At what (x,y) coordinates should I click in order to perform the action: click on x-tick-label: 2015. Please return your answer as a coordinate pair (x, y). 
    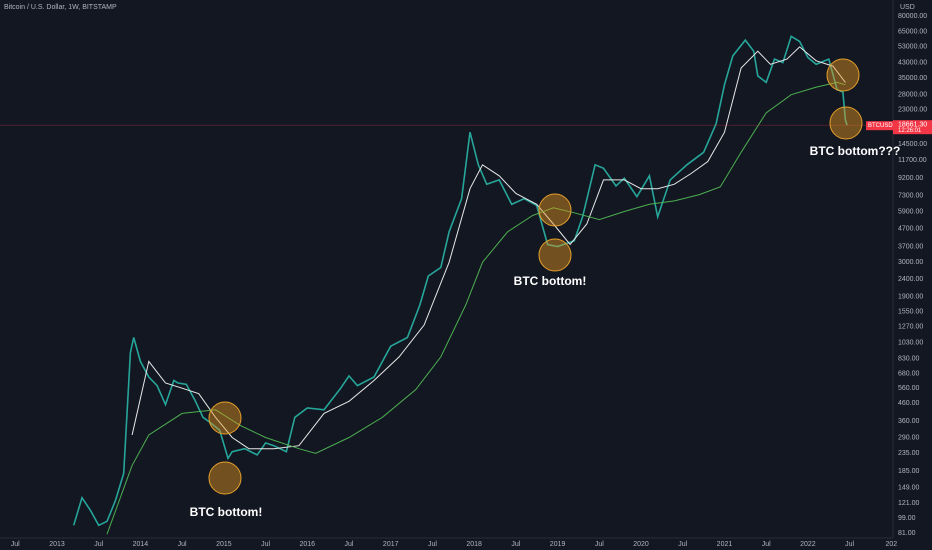
    Looking at the image, I should click on (224, 544).